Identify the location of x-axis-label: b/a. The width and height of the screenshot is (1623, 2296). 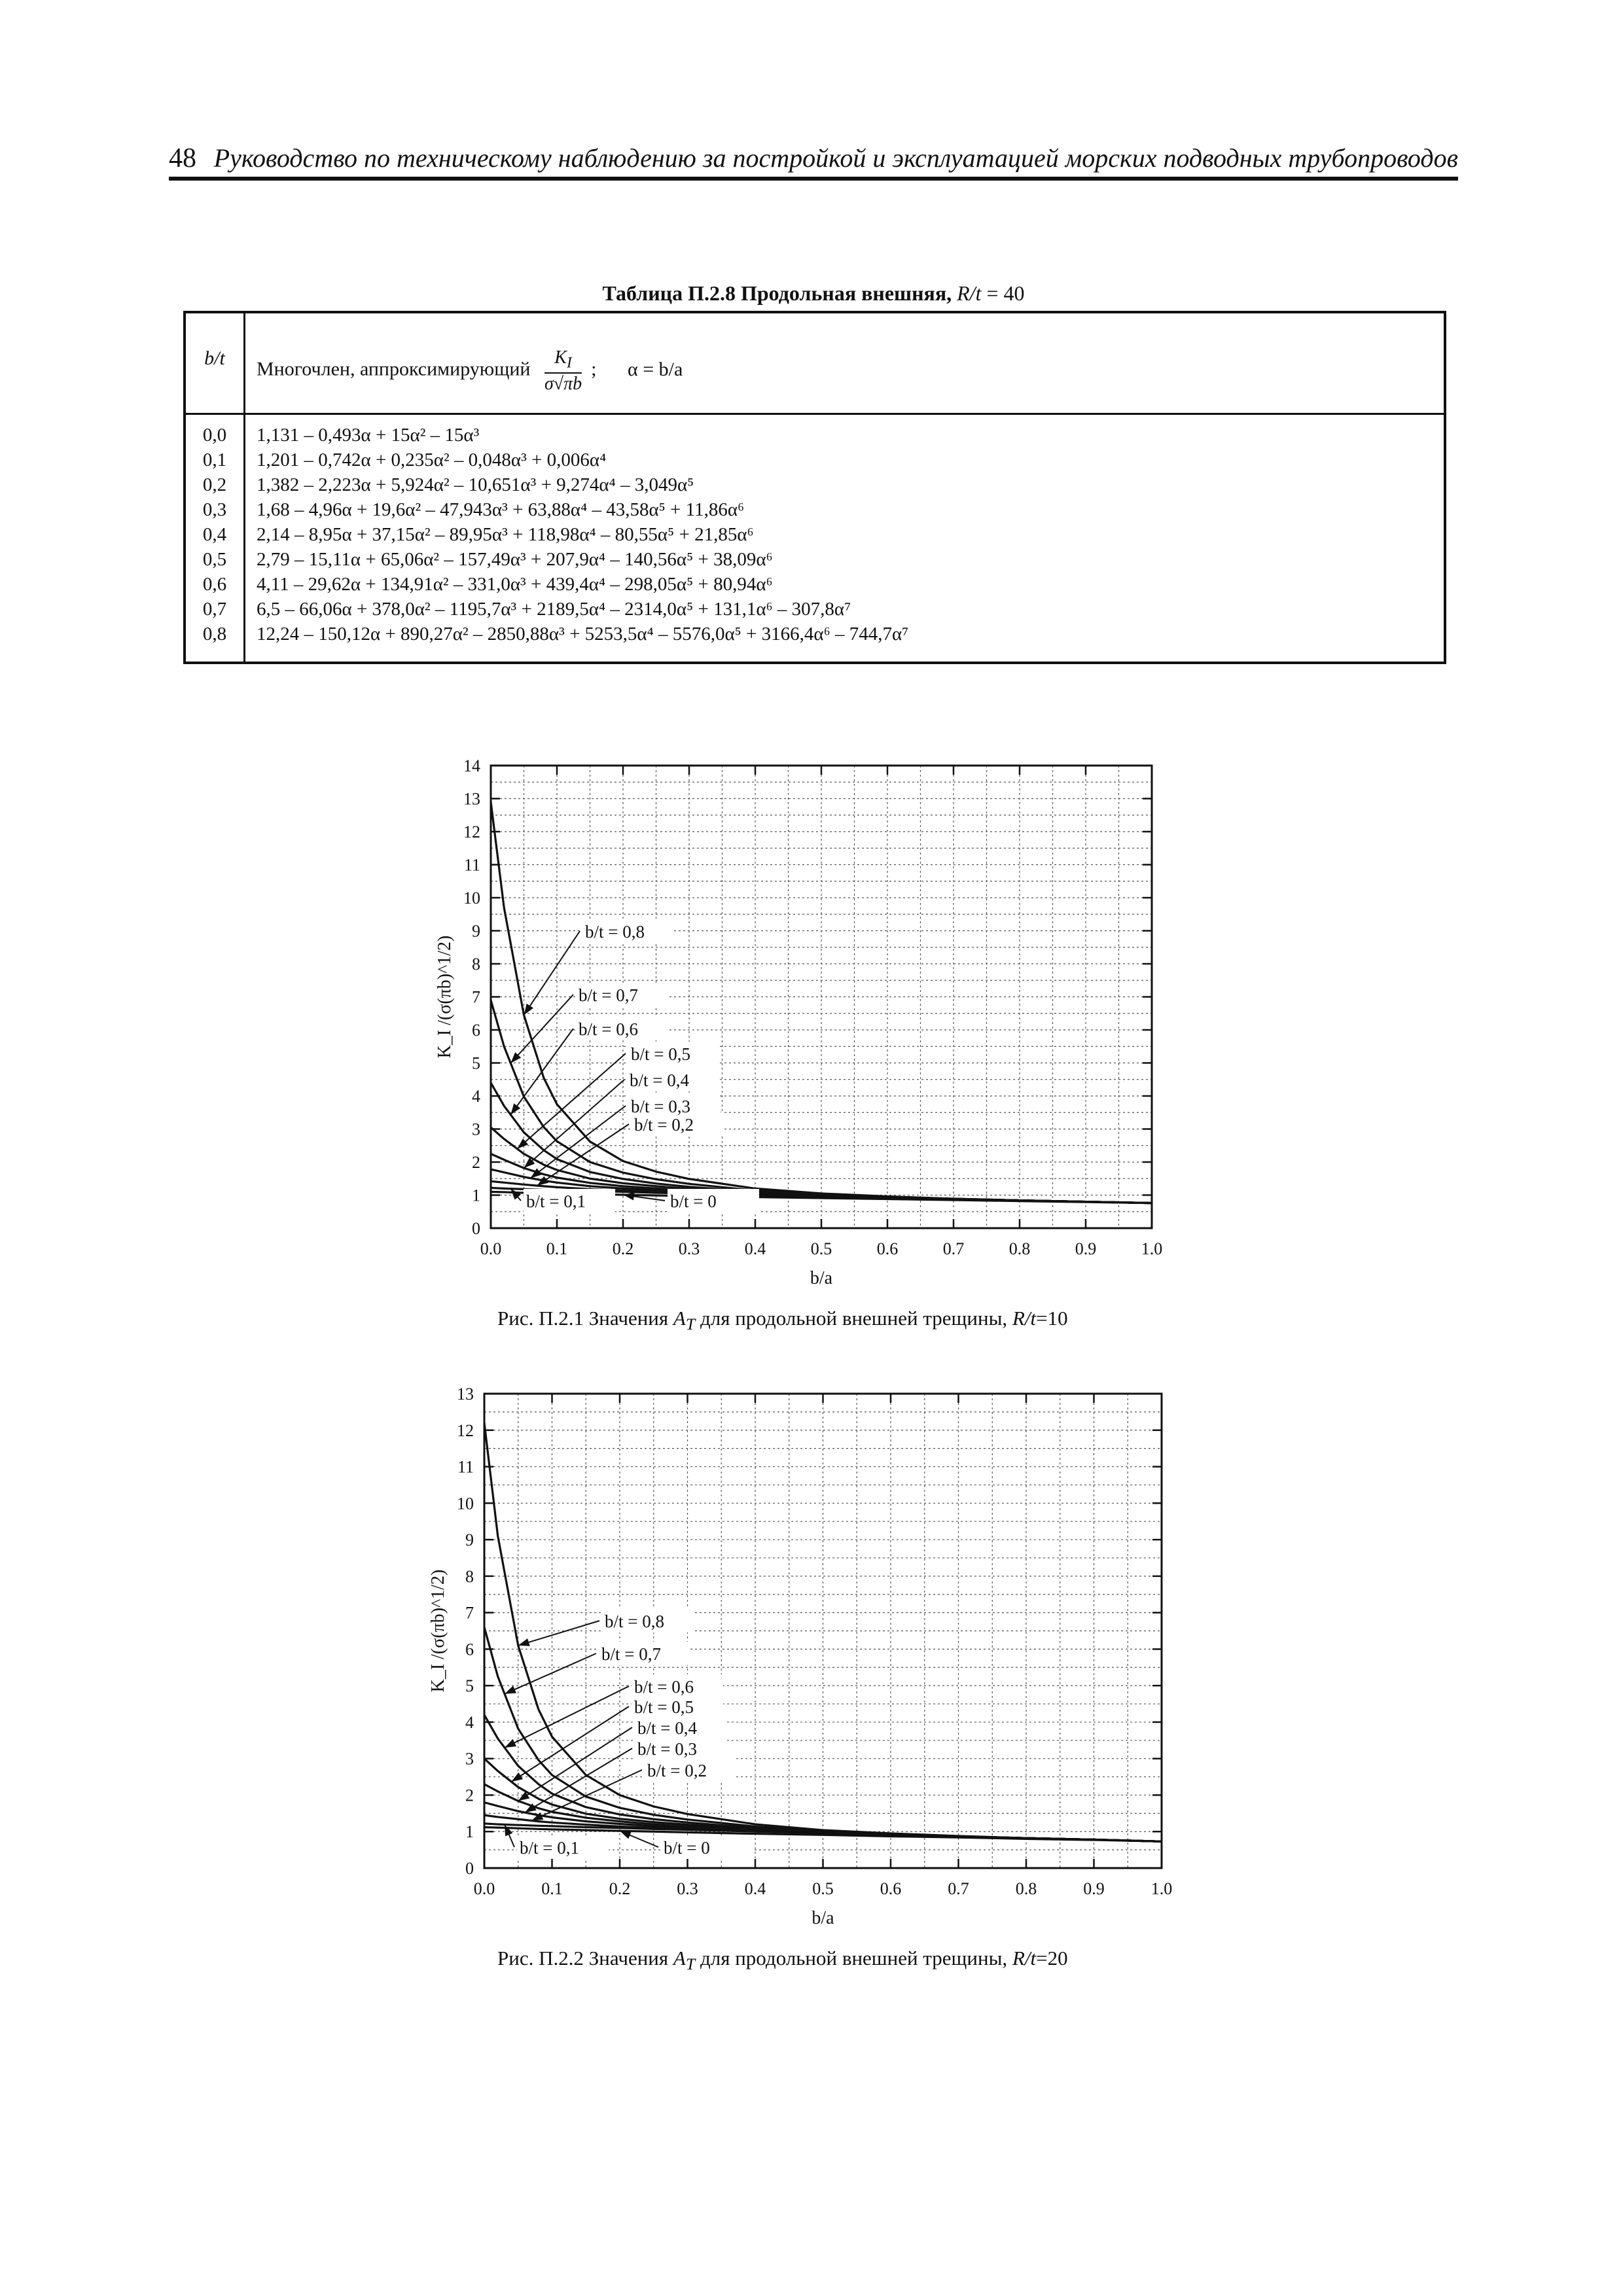
(821, 1278).